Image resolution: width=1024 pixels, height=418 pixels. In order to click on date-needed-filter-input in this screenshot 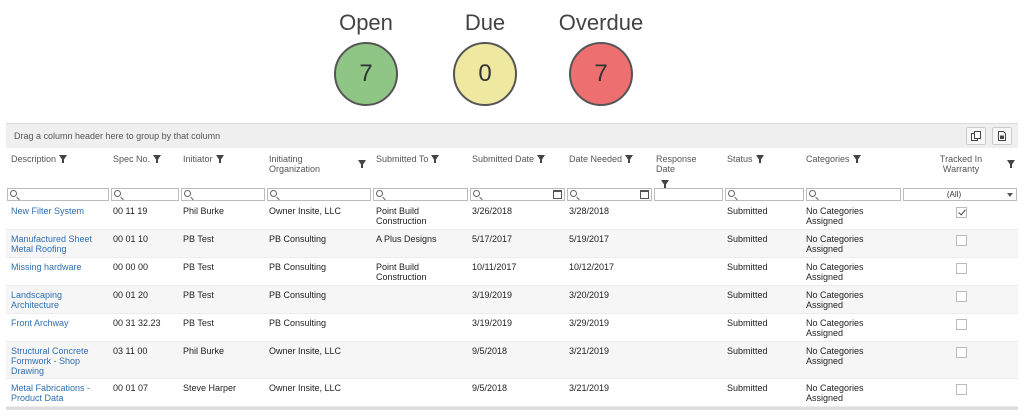, I will do `click(609, 194)`.